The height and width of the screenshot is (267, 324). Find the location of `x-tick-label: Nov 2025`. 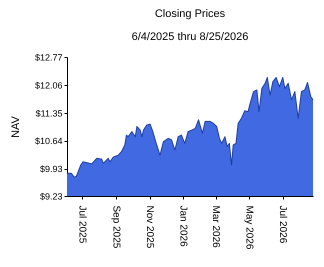

x-tick-label: Nov 2025 is located at coordinates (150, 227).